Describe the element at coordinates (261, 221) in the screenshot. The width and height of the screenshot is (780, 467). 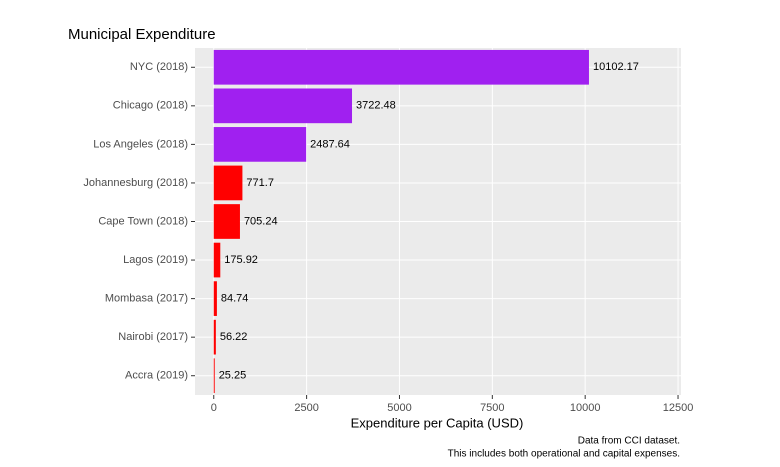
I see `value-label: 705.24` at that location.